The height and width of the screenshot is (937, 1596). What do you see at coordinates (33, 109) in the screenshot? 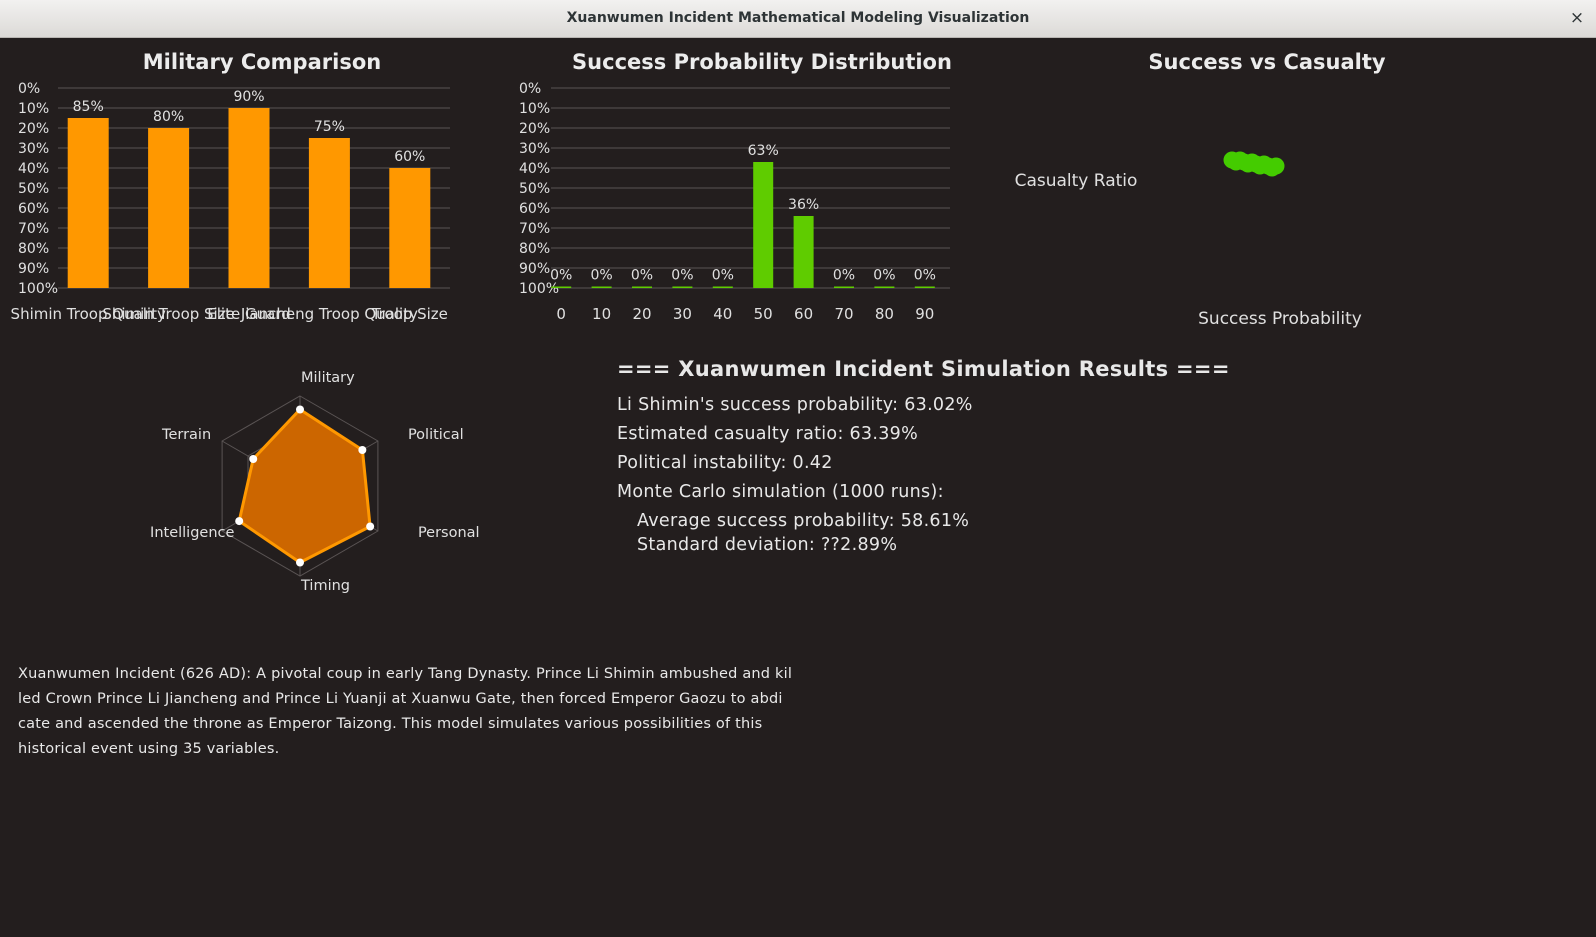
I see `military-y-tick: 10%` at bounding box center [33, 109].